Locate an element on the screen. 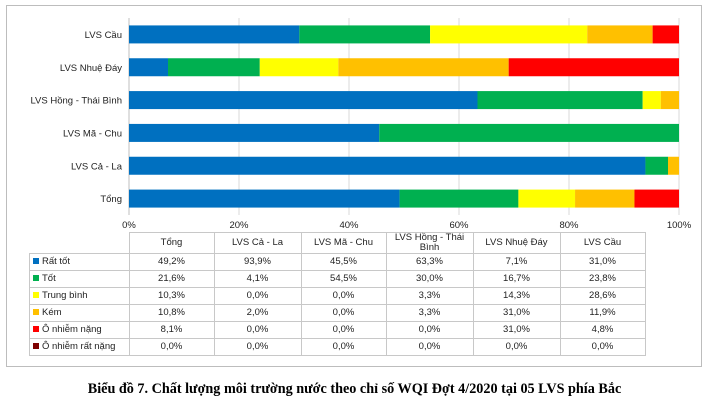 Image resolution: width=709 pixels, height=407 pixels. data-table-row: Rất tốt 49,2% 93,9% 45,5% 63,3% 7,1% 31,0% is located at coordinates (337, 262).